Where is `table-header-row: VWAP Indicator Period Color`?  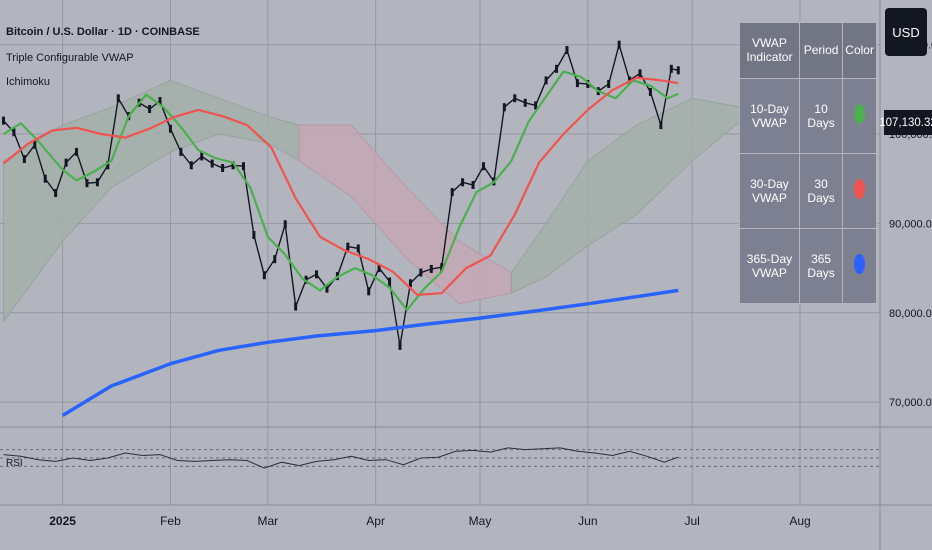 table-header-row: VWAP Indicator Period Color is located at coordinates (808, 50).